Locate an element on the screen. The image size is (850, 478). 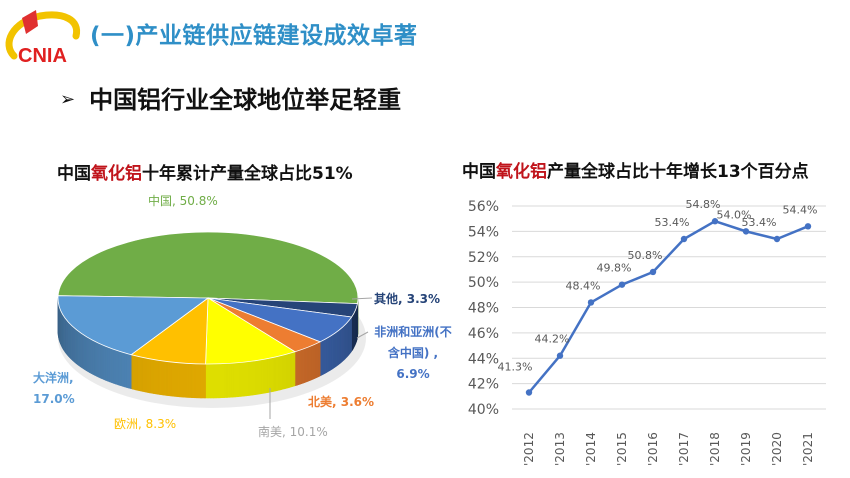
svg-text: CNIA is located at coordinates (42, 55).